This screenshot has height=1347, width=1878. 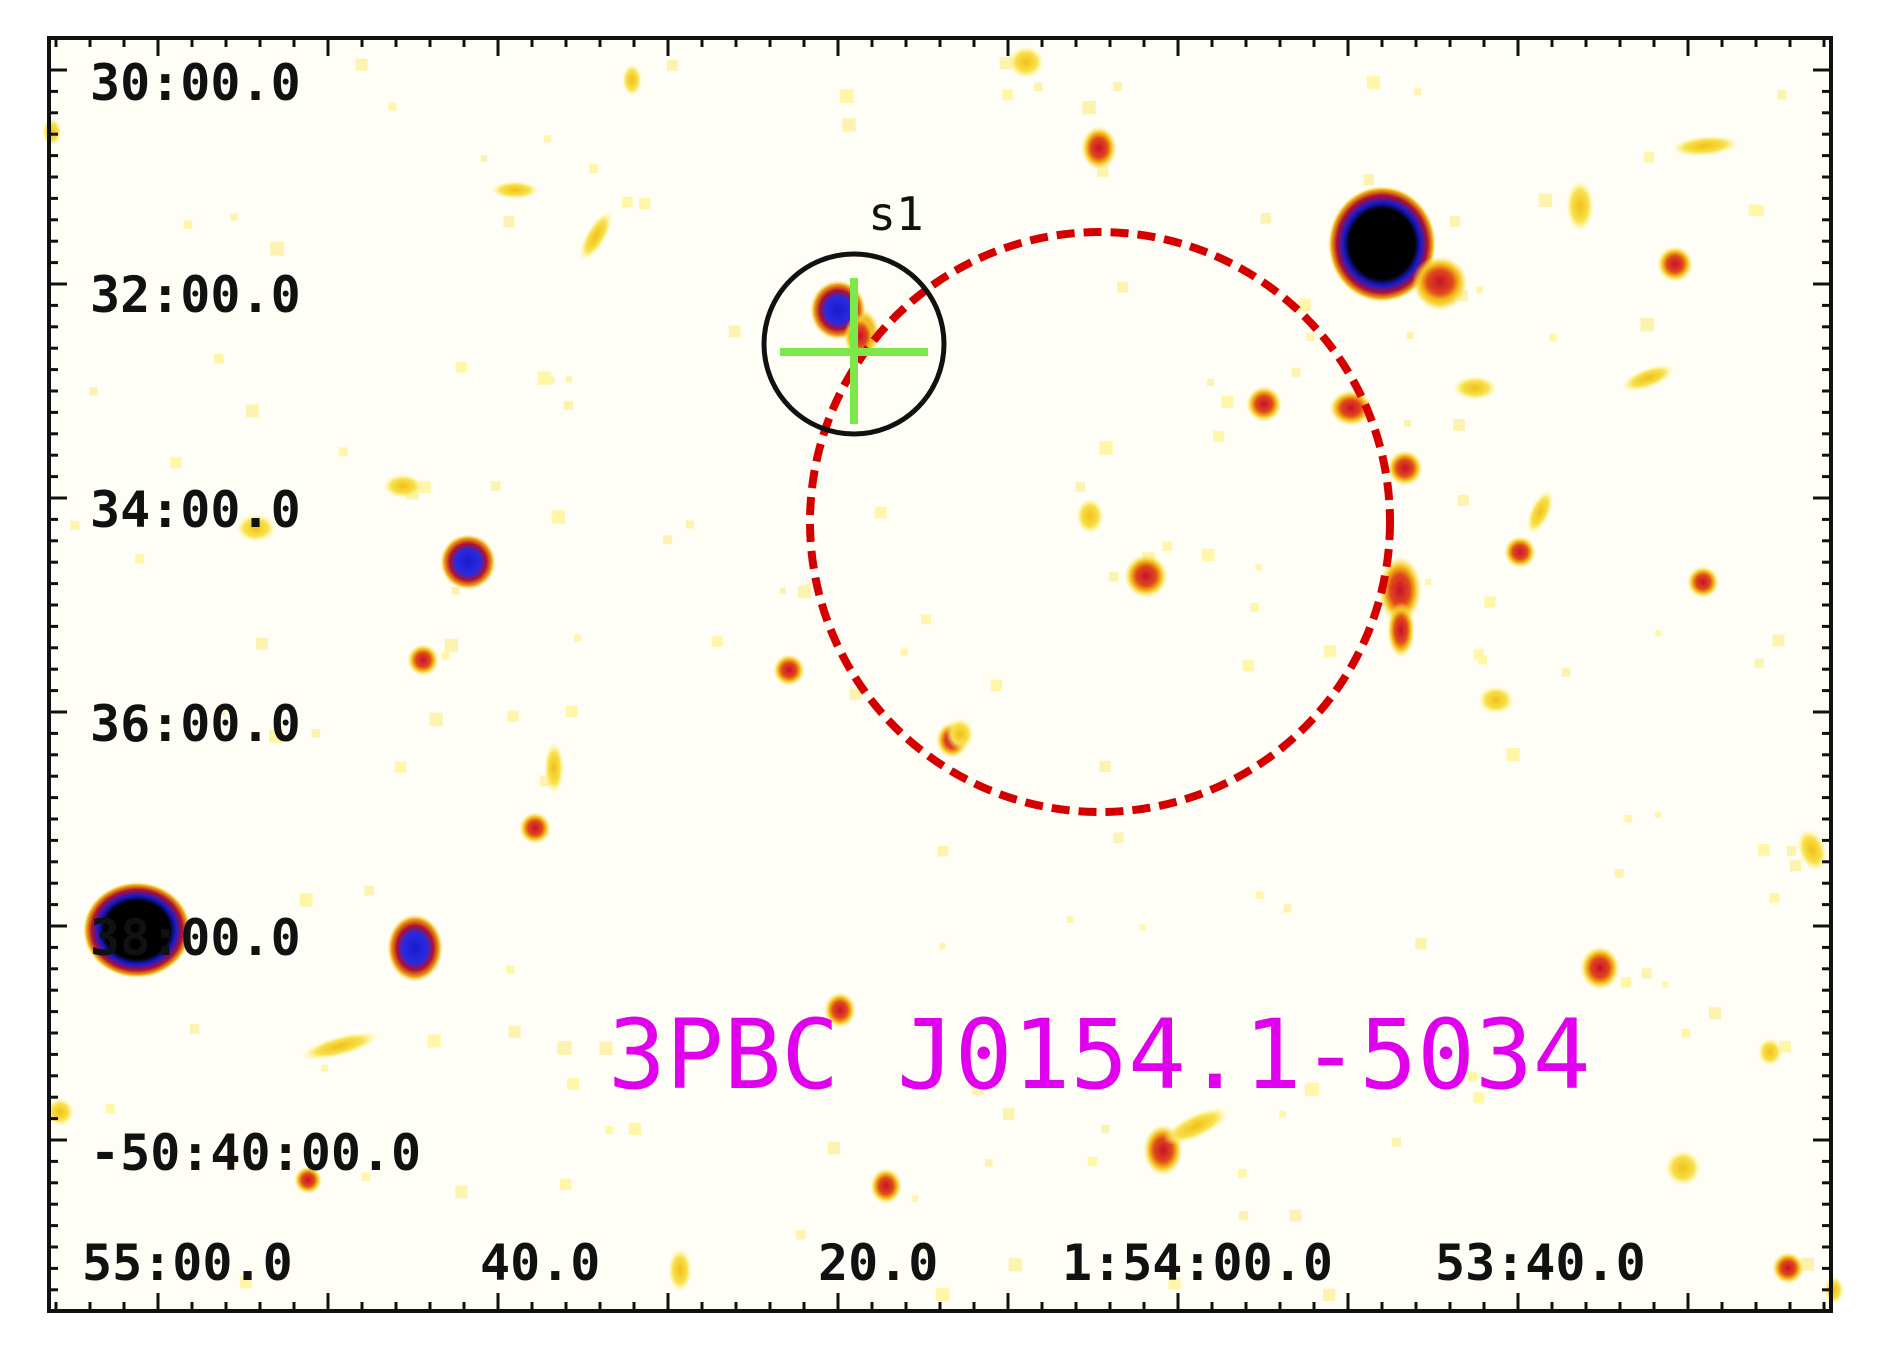 What do you see at coordinates (415, 948) in the screenshot?
I see `bright-source` at bounding box center [415, 948].